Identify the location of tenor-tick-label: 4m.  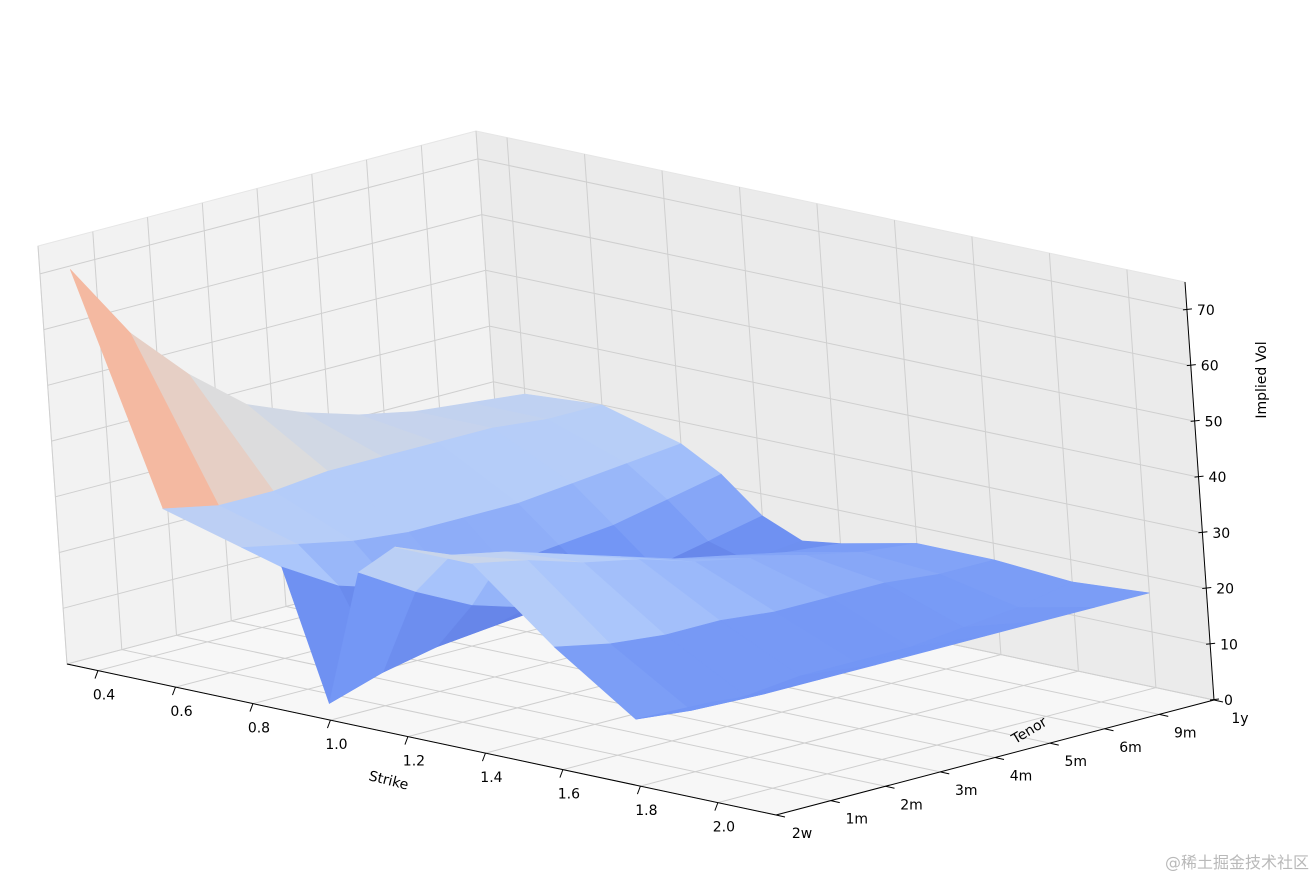
(1021, 777).